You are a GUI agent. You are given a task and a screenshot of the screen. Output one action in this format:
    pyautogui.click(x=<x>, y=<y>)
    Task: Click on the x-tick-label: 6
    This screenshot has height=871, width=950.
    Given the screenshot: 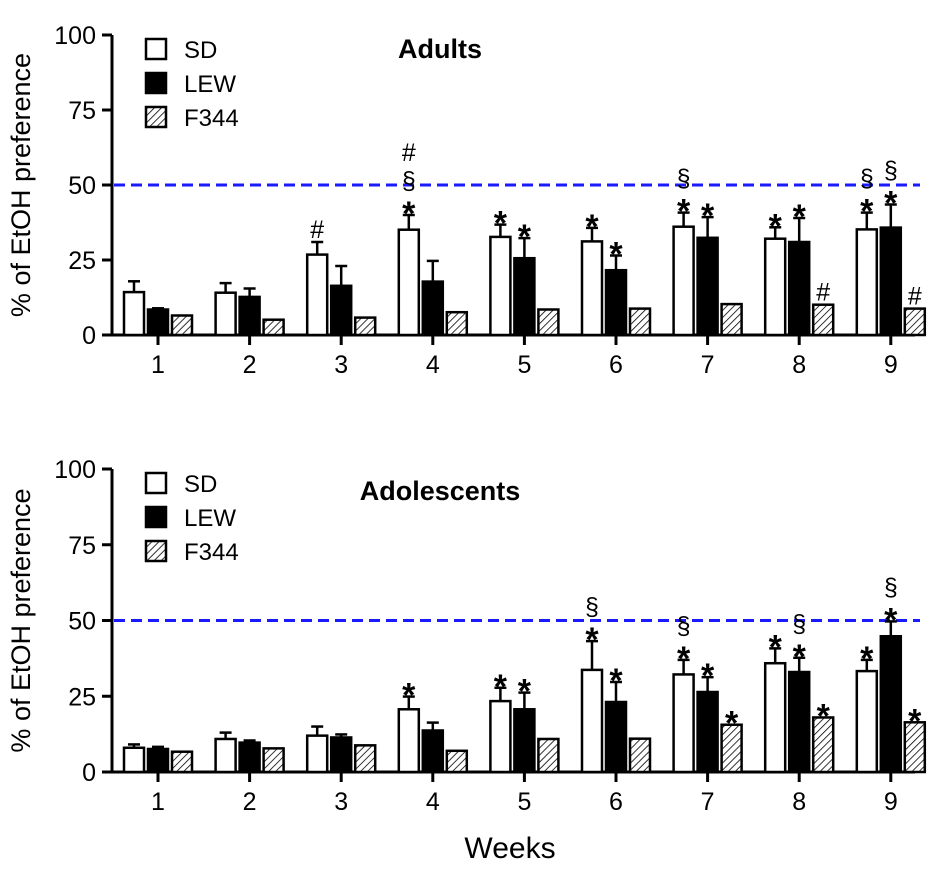 What is the action you would take?
    pyautogui.click(x=616, y=802)
    